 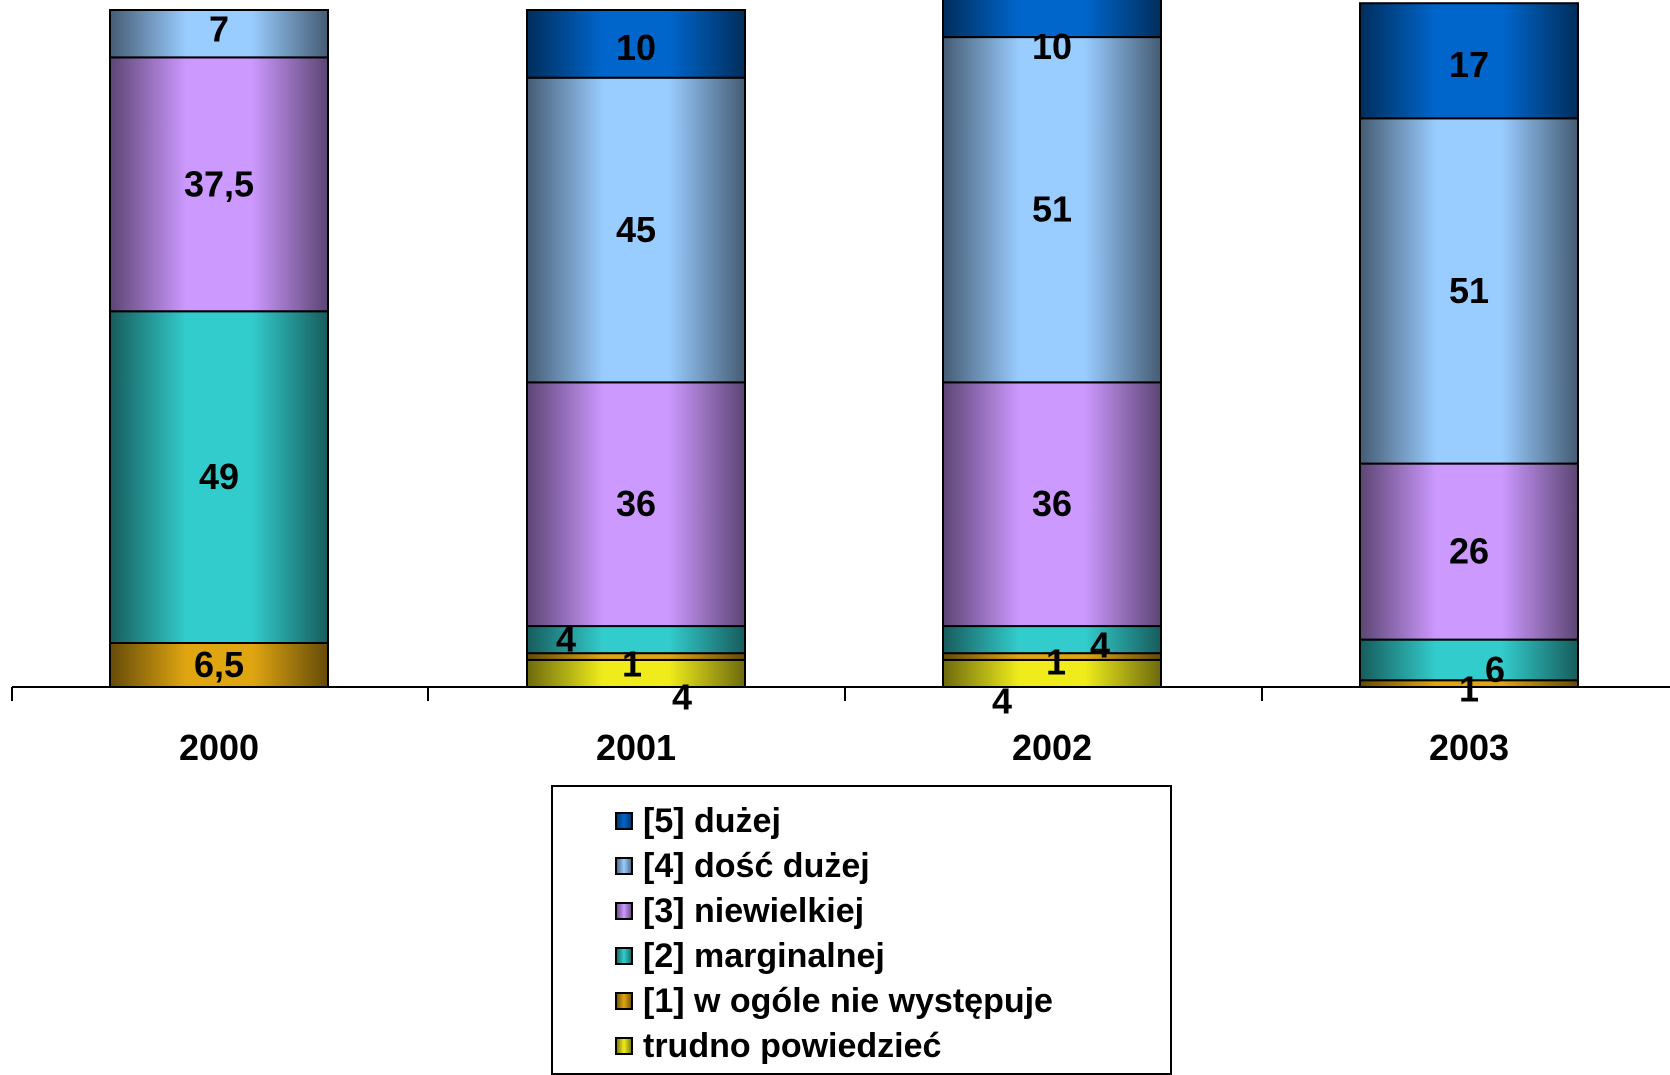 I want to click on x-tick-label: 2002, so click(x=1052, y=747).